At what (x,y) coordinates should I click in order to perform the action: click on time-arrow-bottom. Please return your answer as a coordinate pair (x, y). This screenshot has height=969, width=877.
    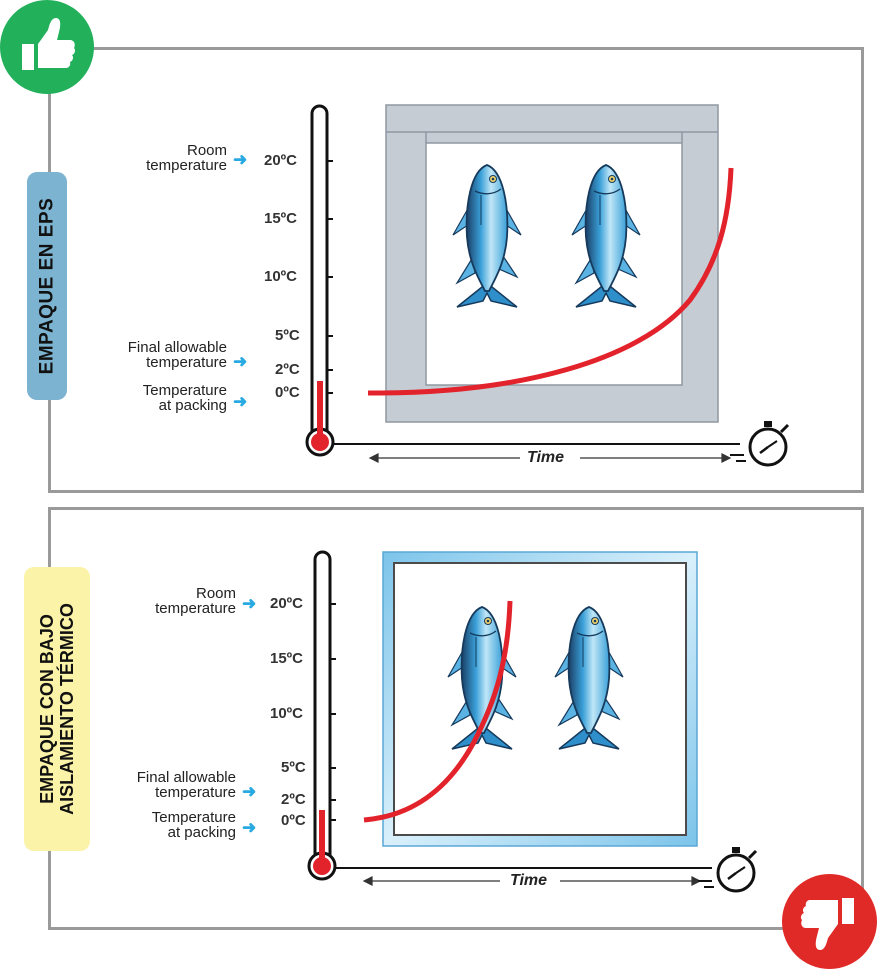
    Looking at the image, I should click on (532, 881).